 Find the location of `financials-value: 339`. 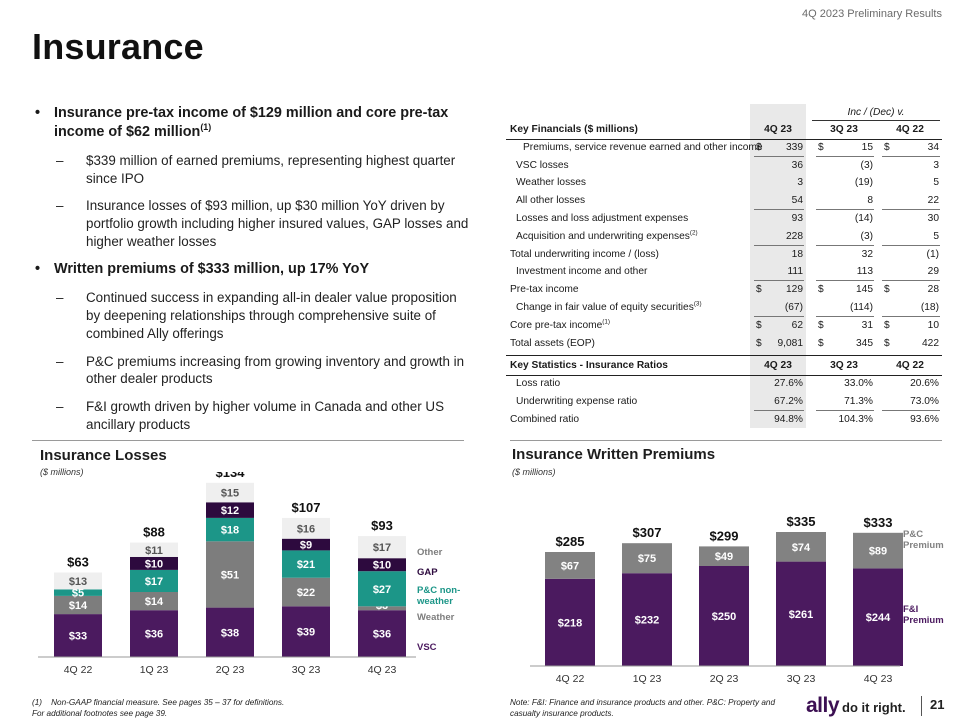

financials-value: 339 is located at coordinates (794, 147).